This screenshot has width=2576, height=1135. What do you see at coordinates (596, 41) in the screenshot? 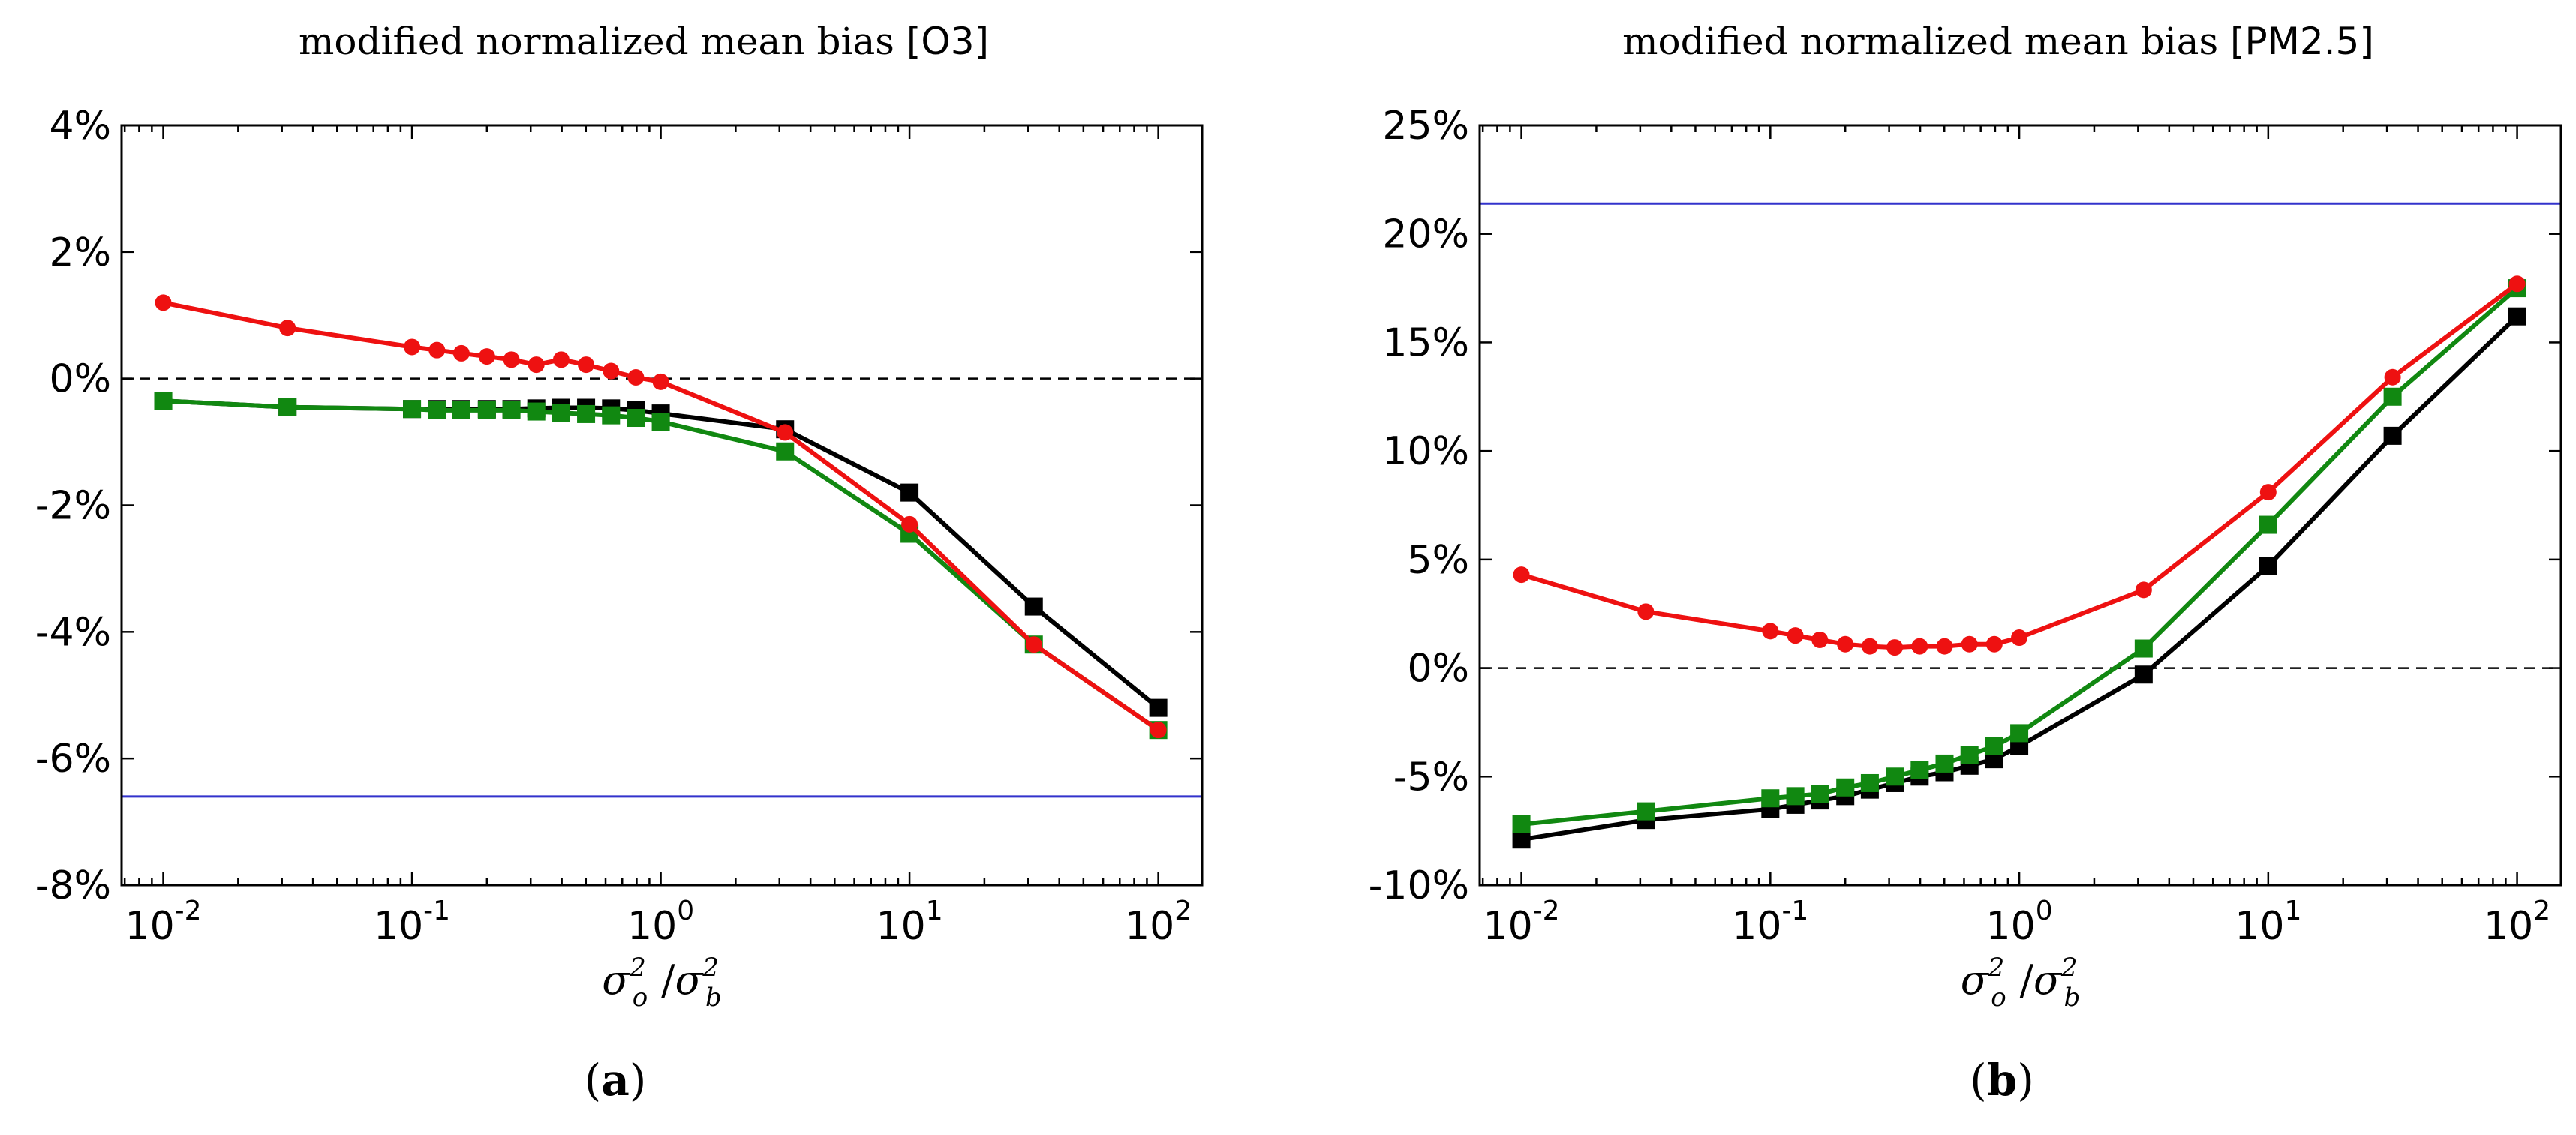
I see `chart-title-prefix: modified normalized mean bias` at bounding box center [596, 41].